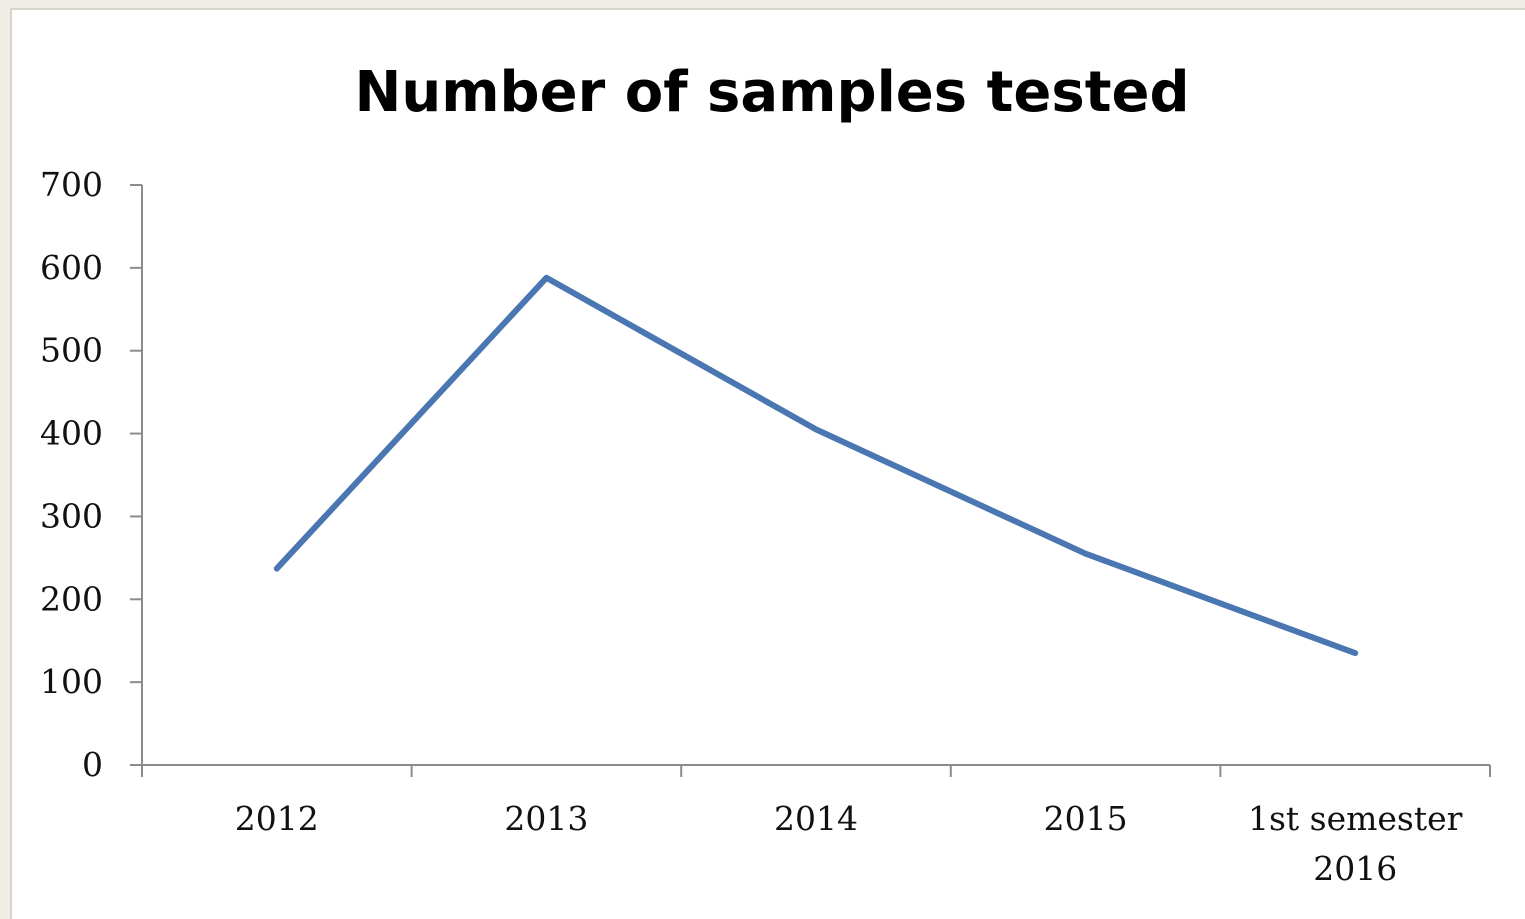 This screenshot has height=919, width=1525. I want to click on x-axis-ticks: 2012 2013 2014 2015 1st semester 2016, so click(816, 826).